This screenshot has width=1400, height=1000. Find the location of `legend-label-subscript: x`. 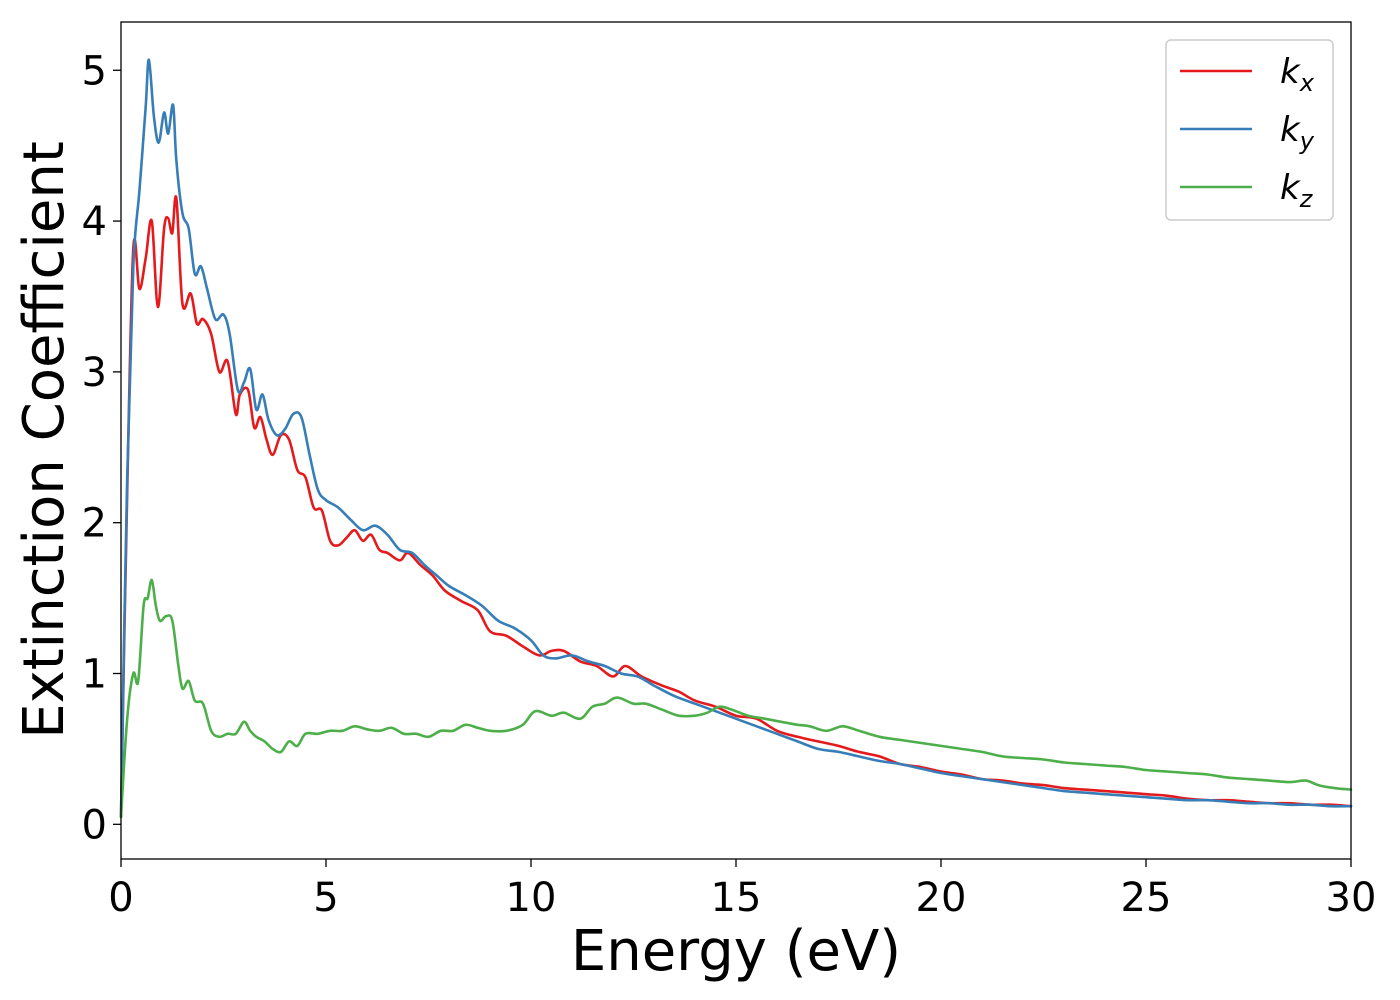

legend-label-subscript: x is located at coordinates (1307, 83).